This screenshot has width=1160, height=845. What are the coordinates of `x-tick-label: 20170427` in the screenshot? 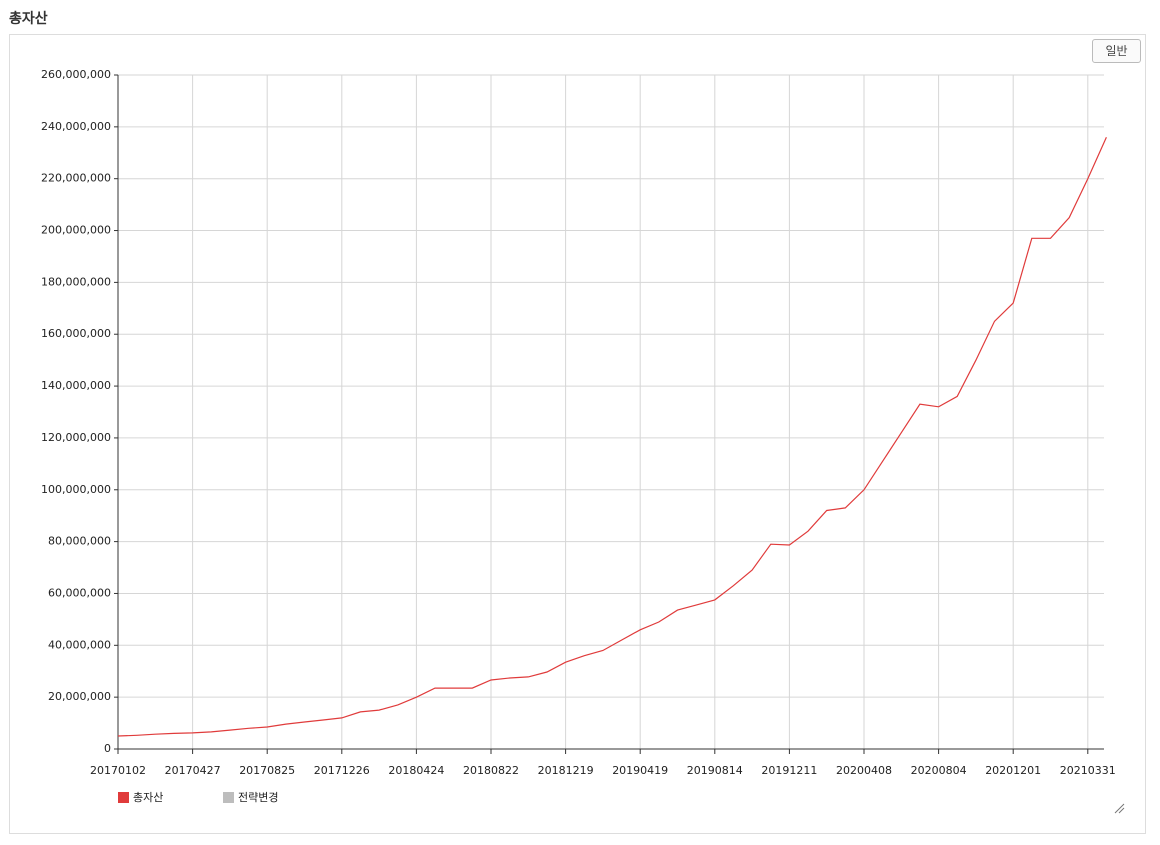 It's located at (193, 770).